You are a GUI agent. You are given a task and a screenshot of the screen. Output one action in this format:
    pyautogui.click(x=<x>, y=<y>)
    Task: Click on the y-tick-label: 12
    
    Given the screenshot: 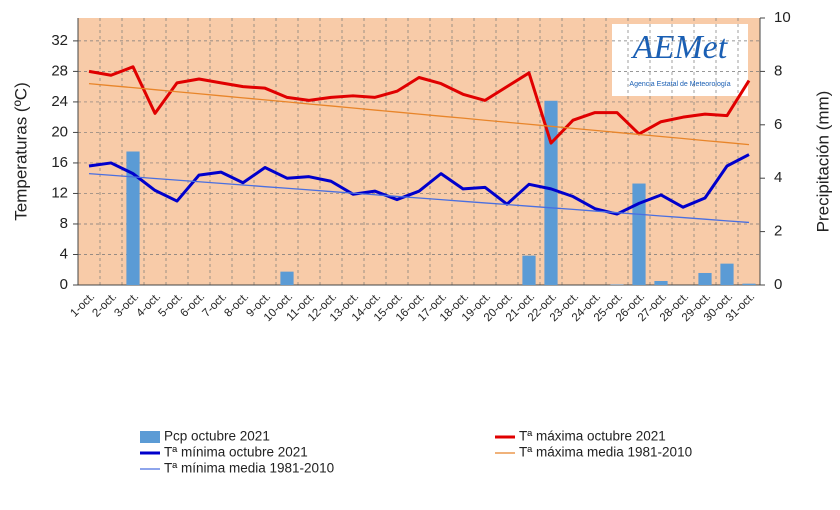 What is the action you would take?
    pyautogui.click(x=59, y=192)
    